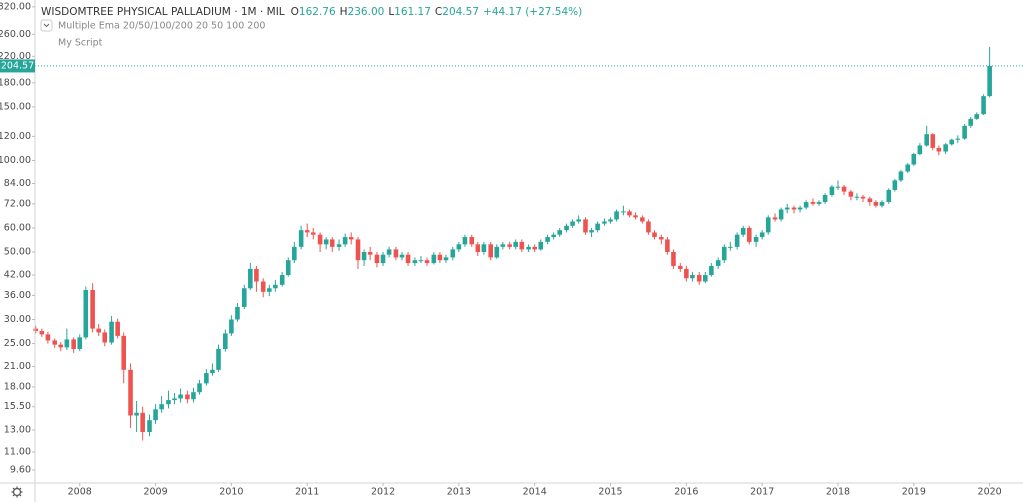  What do you see at coordinates (391, 12) in the screenshot?
I see `status-label: L` at bounding box center [391, 12].